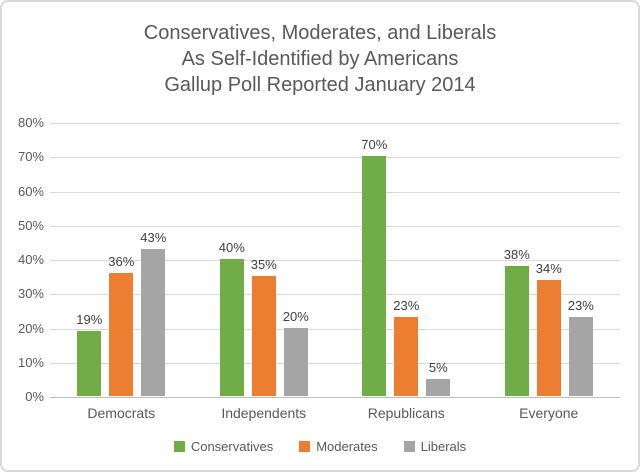  I want to click on category-label-democrats: Democrats, so click(121, 413).